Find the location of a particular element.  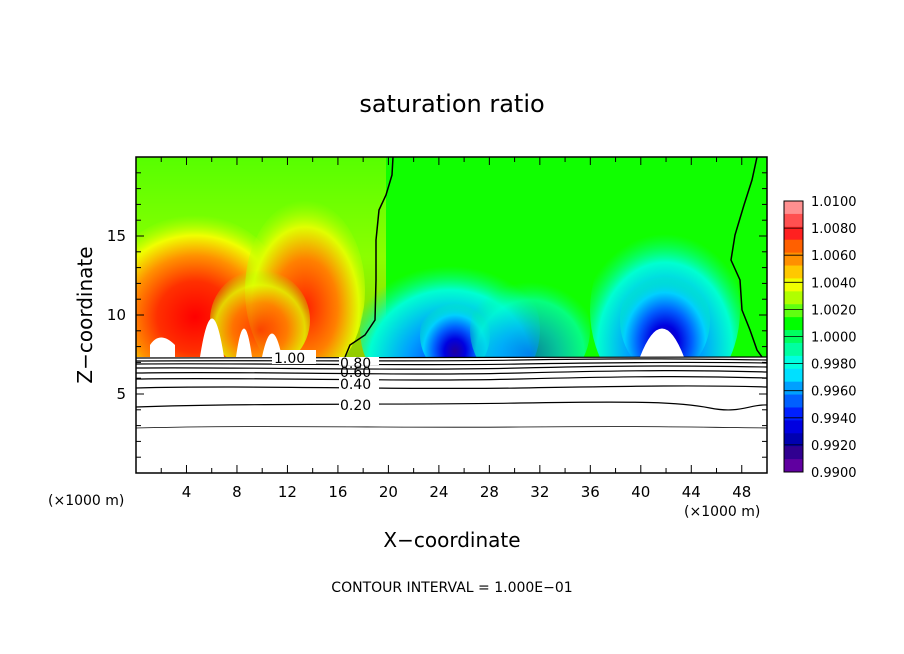

colorbar-label: 0.9980 is located at coordinates (834, 365).